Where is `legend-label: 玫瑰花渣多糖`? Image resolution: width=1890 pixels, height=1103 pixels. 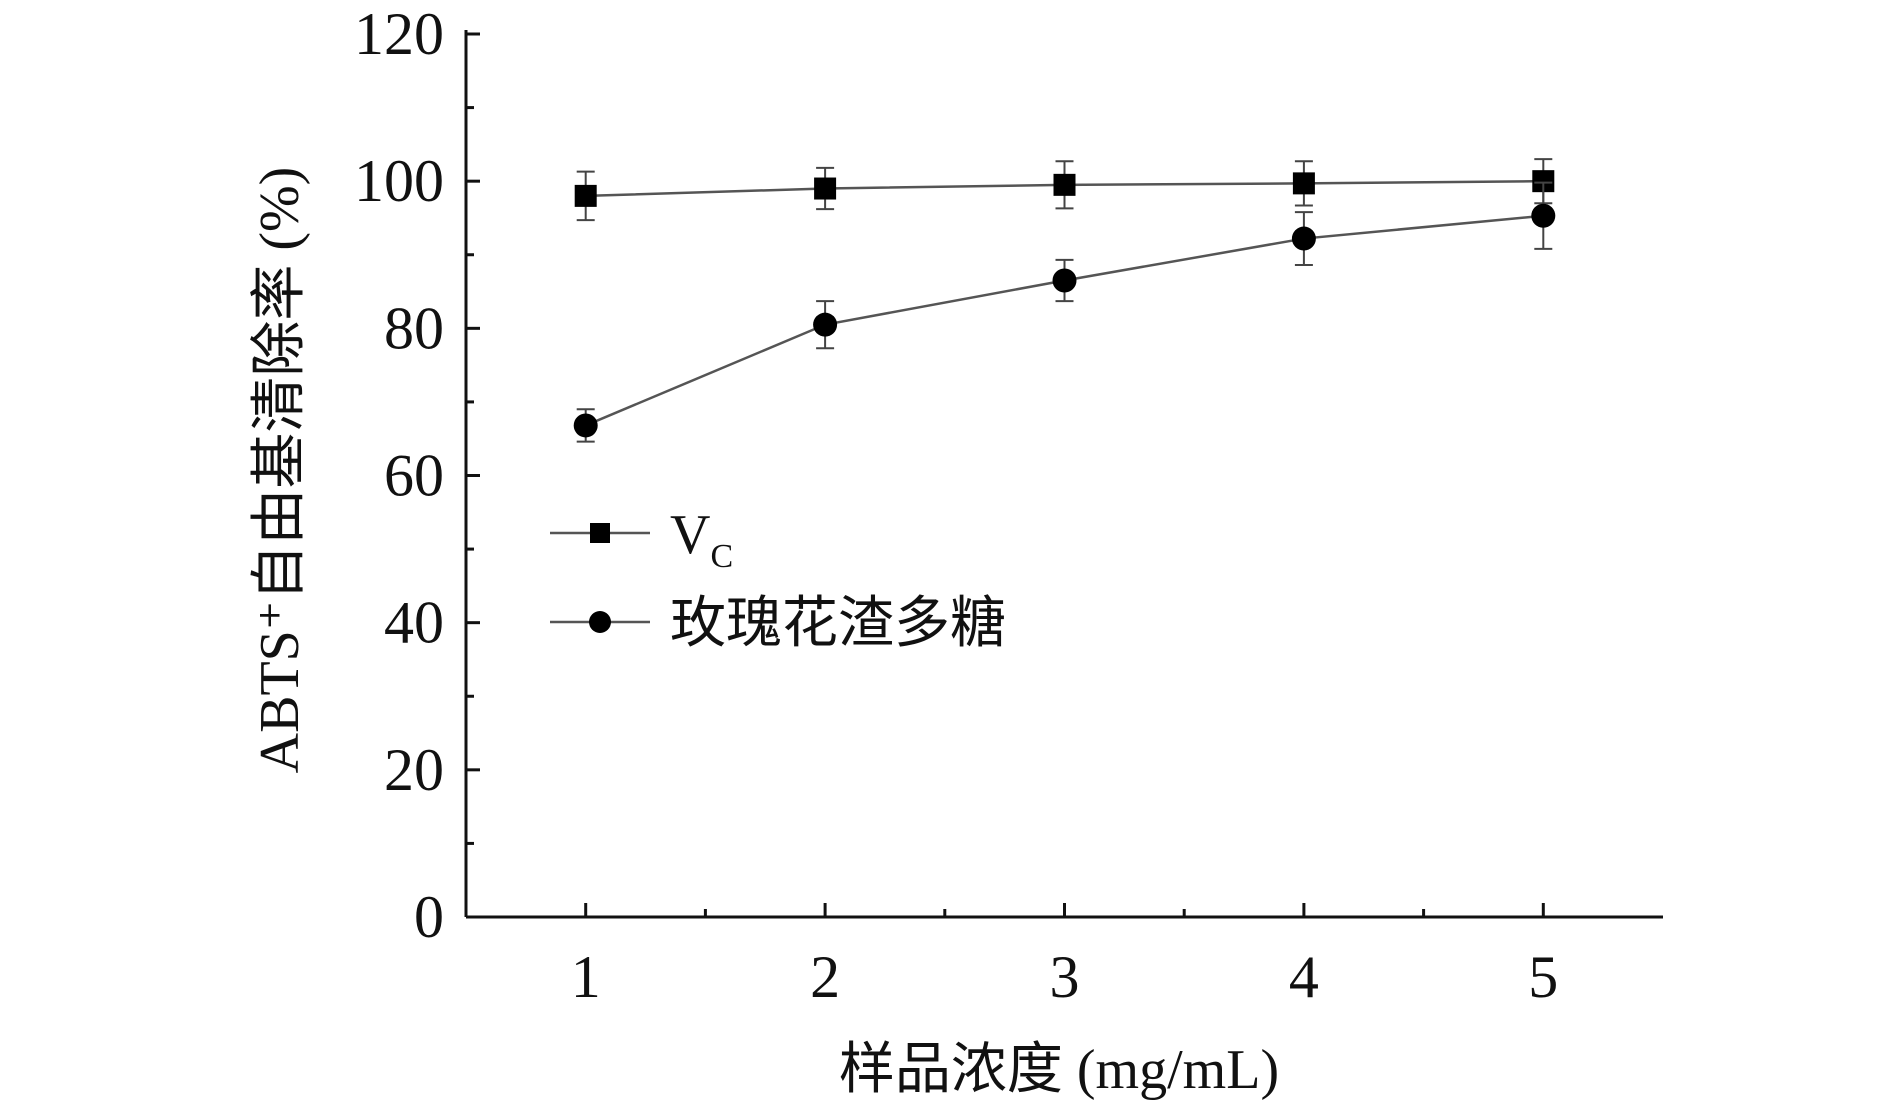
legend-label: 玫瑰花渣多糖 is located at coordinates (838, 624).